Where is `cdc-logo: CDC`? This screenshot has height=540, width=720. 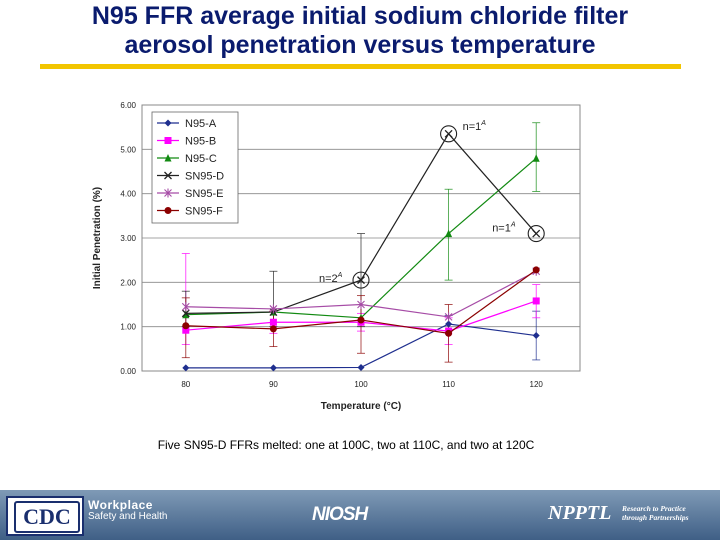
cdc-logo: CDC is located at coordinates (45, 516).